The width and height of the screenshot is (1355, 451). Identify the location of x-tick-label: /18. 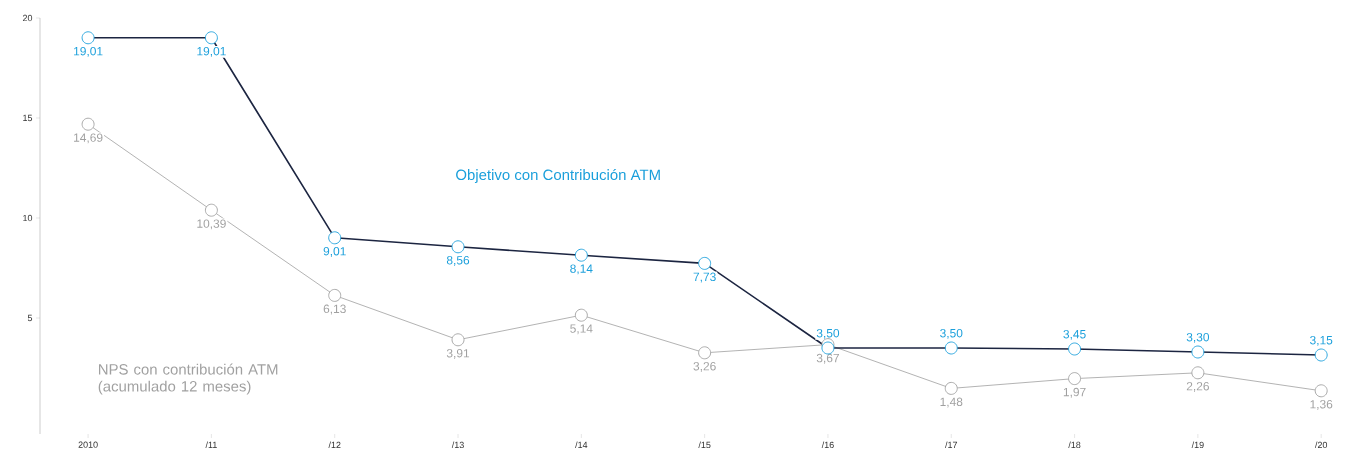
(1074, 445).